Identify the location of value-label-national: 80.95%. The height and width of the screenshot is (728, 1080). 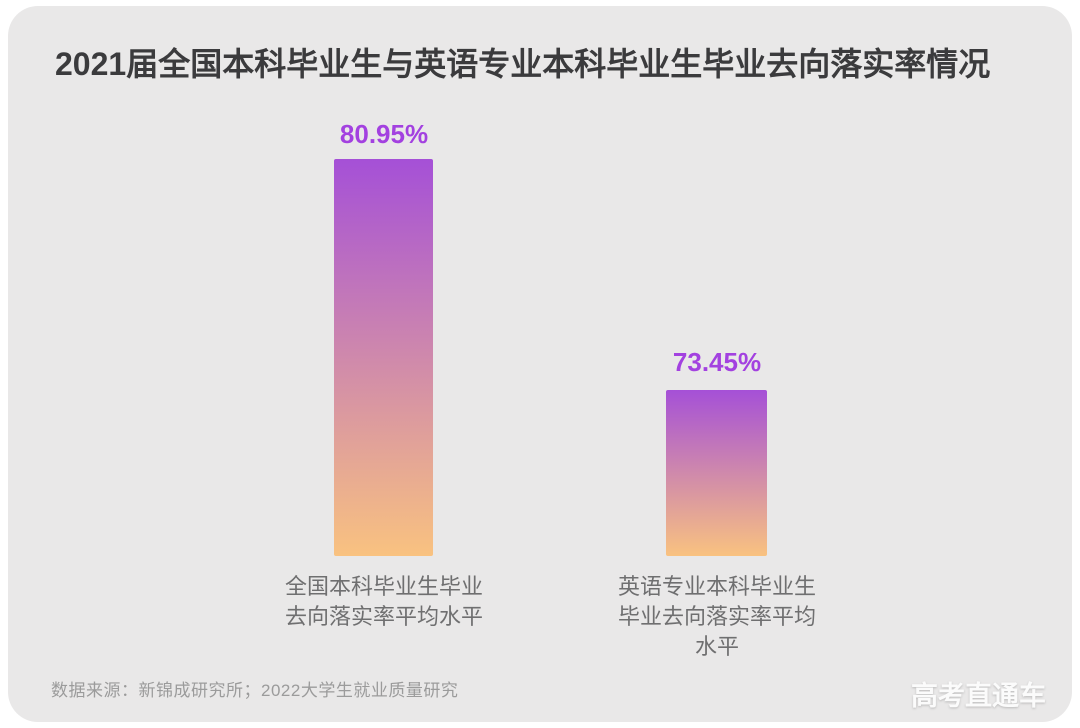
(384, 134).